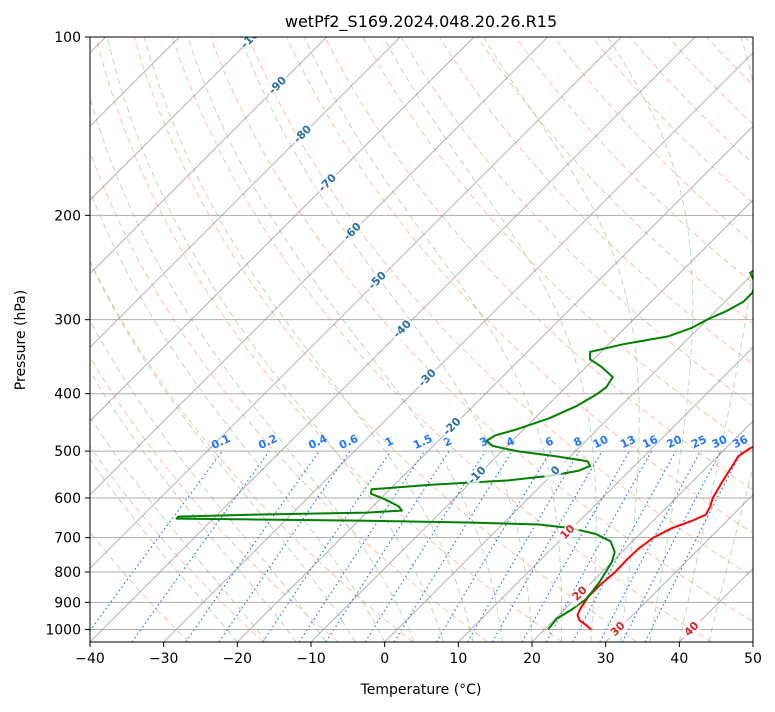 The height and width of the screenshot is (712, 775). What do you see at coordinates (679, 659) in the screenshot?
I see `x-tick-label: 40` at bounding box center [679, 659].